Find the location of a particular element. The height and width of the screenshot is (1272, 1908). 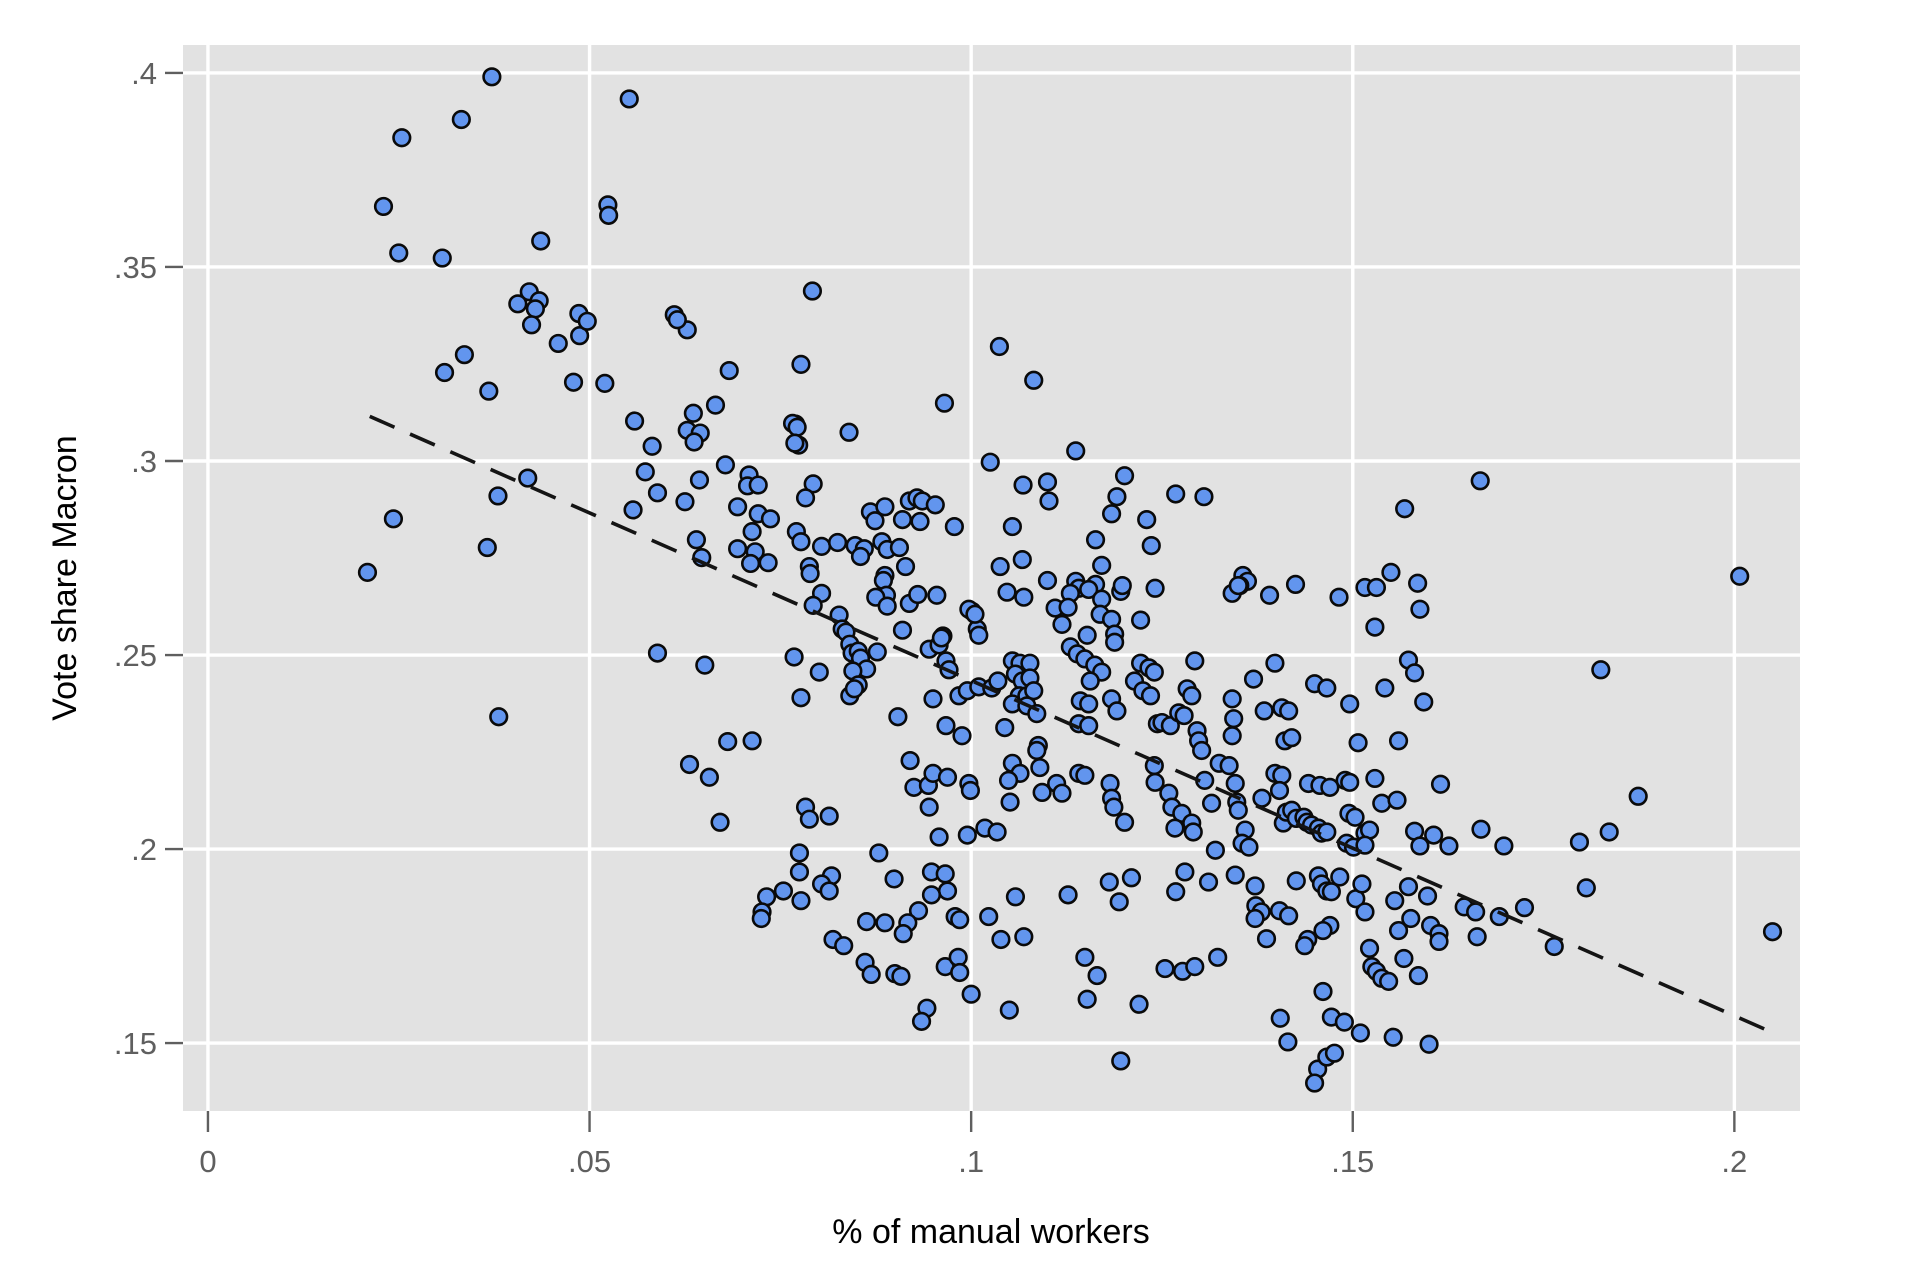

y-tick-label: .15 is located at coordinates (135, 1043).